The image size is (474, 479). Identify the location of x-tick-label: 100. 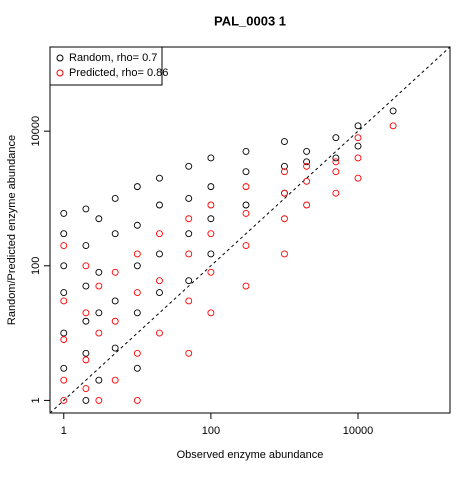
(211, 431).